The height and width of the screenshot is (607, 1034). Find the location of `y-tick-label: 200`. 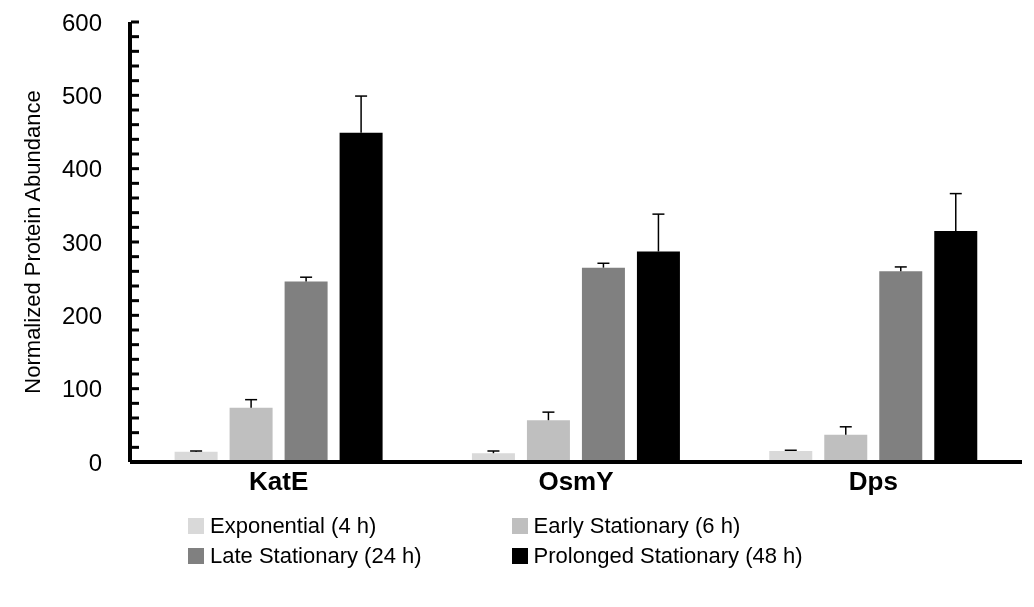

y-tick-label: 200 is located at coordinates (81, 315).